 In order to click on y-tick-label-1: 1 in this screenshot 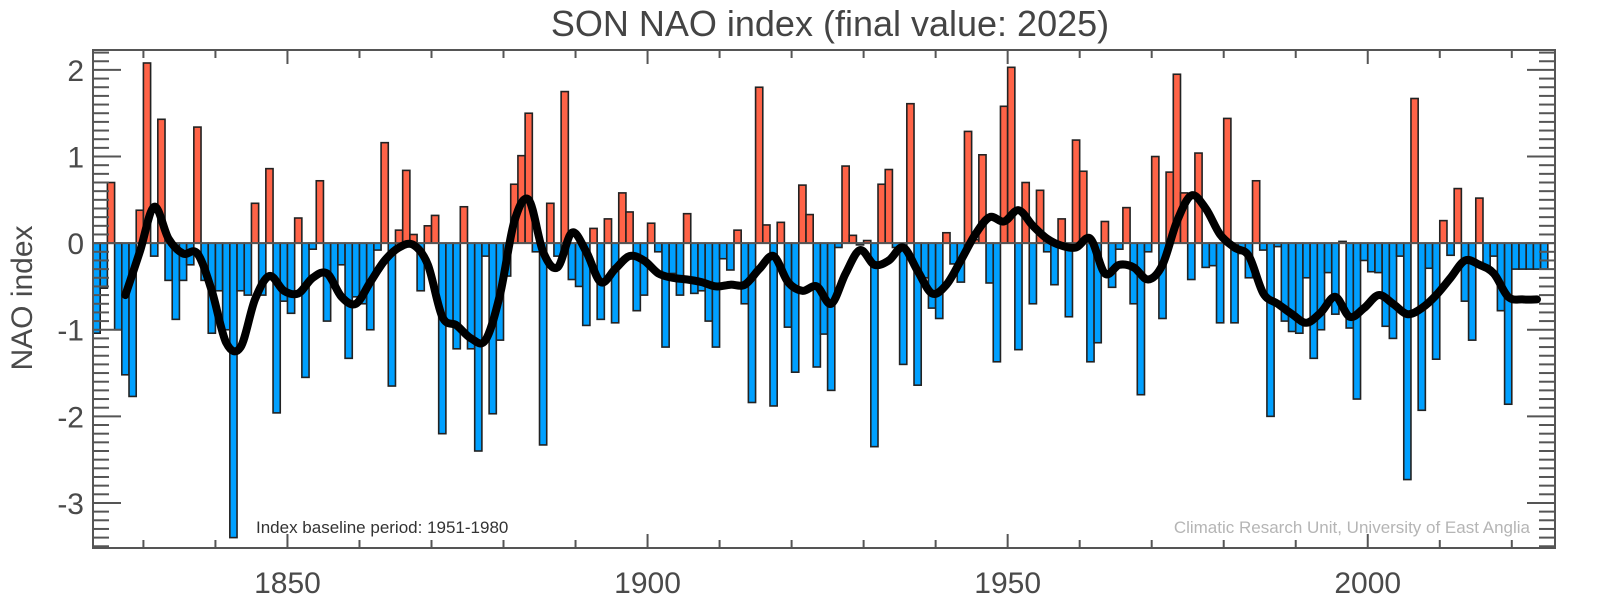, I will do `click(75, 158)`.